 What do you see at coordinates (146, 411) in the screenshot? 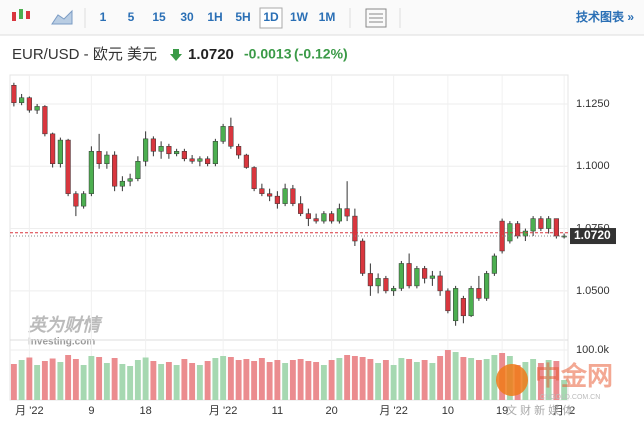
I see `x-tick-label: 18` at bounding box center [146, 411].